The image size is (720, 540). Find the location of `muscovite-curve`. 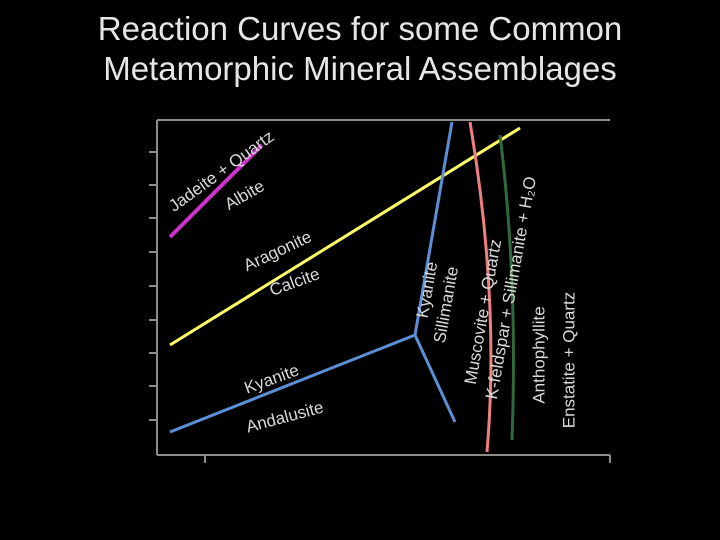

muscovite-curve is located at coordinates (480, 287).